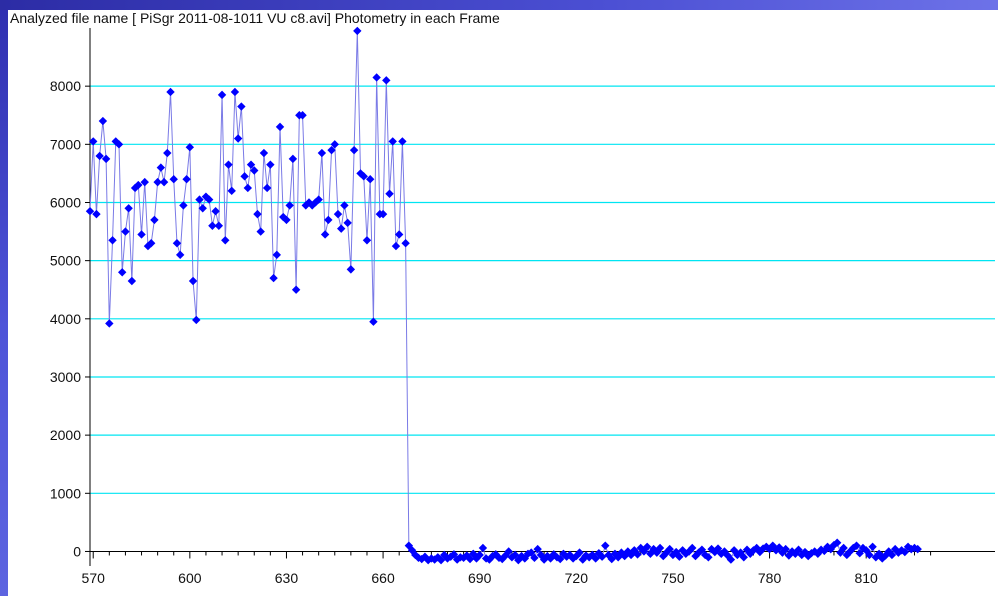  I want to click on x-tick-label: 750, so click(673, 578).